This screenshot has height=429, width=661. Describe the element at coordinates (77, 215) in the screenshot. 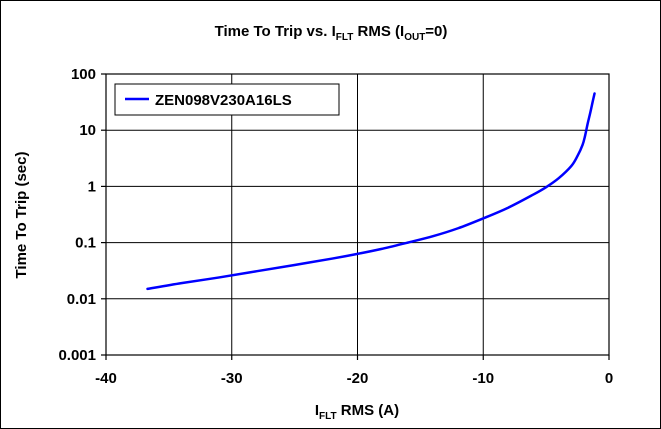

I see `y-tick-labels: 0.001 0.01 0.1 1 10 100` at that location.